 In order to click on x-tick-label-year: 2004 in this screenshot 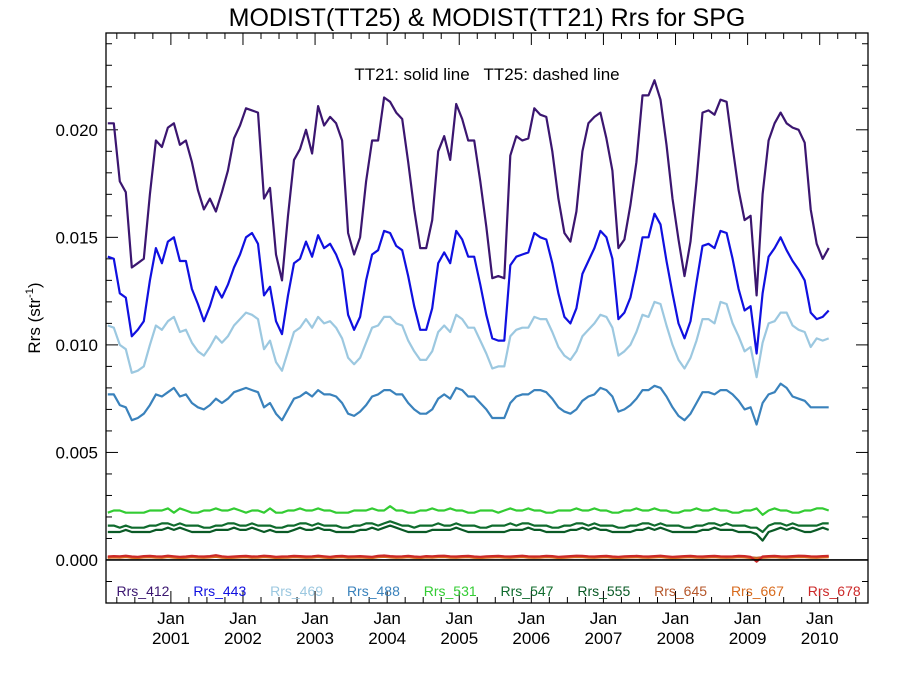, I will do `click(387, 638)`.